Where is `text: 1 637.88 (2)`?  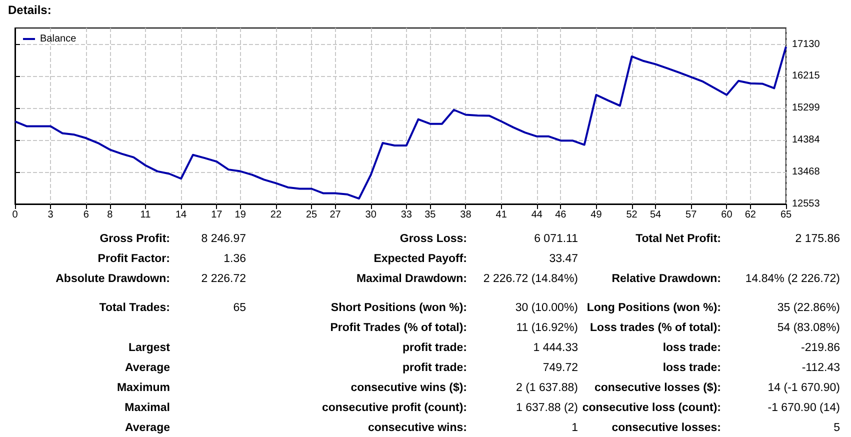 text: 1 637.88 (2) is located at coordinates (547, 408).